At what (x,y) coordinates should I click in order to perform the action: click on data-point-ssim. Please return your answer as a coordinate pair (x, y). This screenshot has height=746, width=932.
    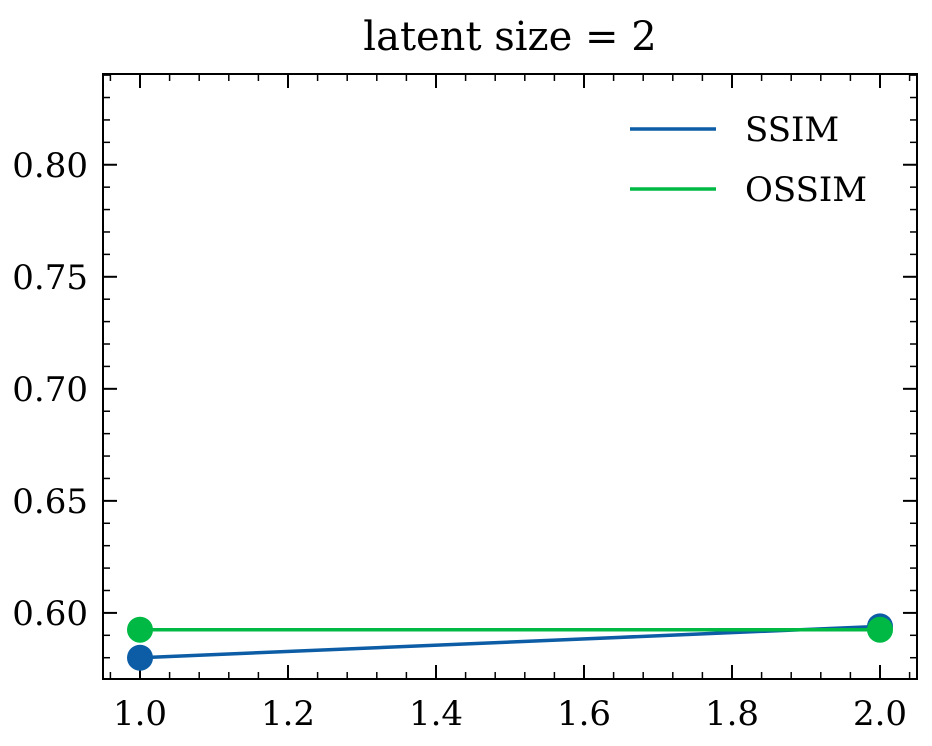
    Looking at the image, I should click on (140, 657).